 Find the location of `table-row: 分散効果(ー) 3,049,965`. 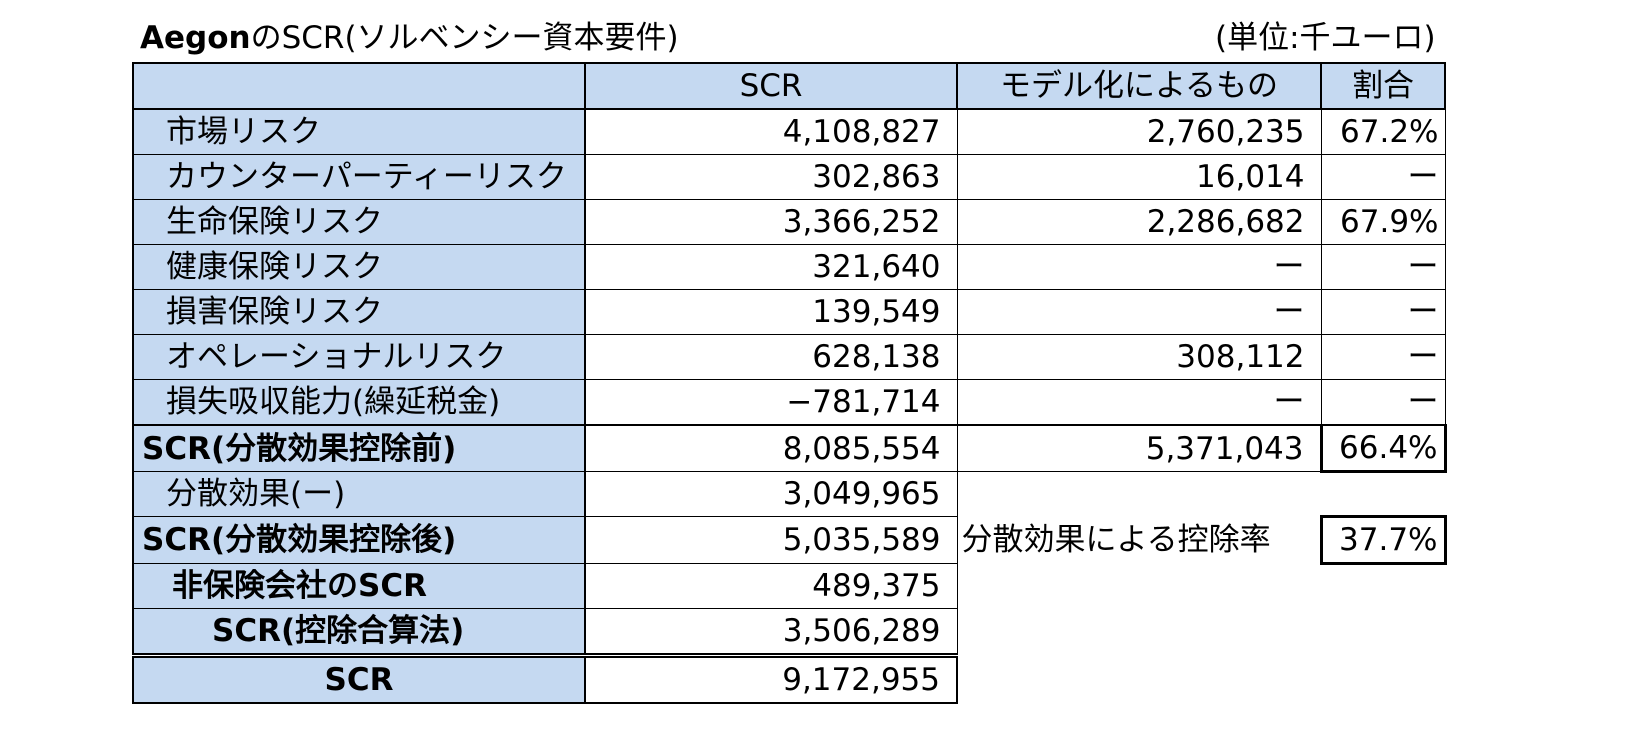

table-row: 分散効果(ー) 3,049,965 is located at coordinates (788, 494).